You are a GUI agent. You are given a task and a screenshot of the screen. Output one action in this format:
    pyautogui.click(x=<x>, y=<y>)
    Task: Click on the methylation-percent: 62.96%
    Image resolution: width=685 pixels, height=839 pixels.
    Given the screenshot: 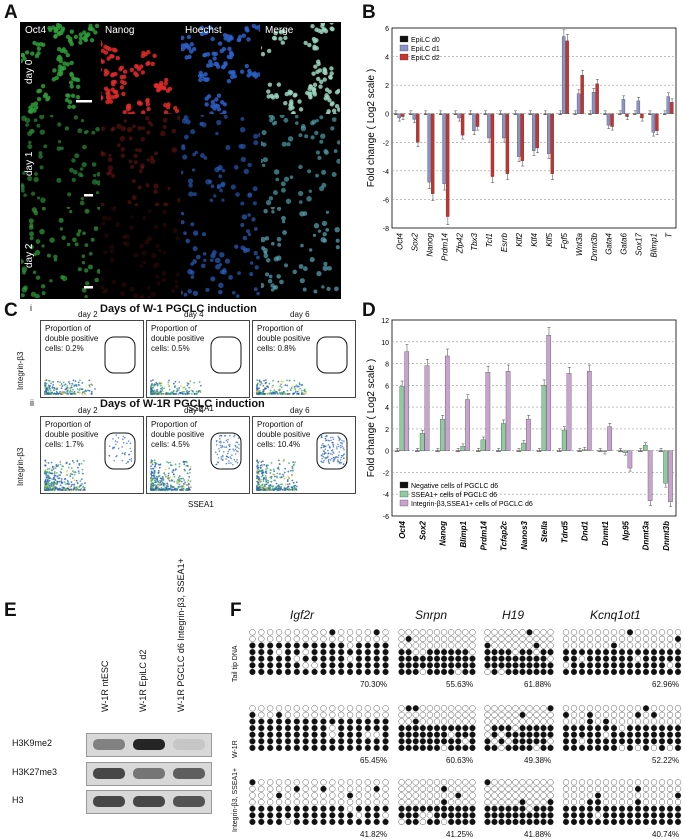 What is the action you would take?
    pyautogui.click(x=665, y=684)
    